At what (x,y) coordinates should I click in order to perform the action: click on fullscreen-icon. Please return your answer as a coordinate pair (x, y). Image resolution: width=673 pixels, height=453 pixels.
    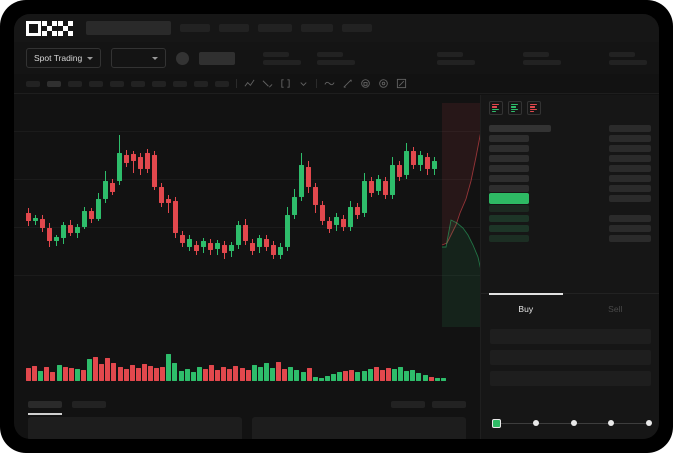
    Looking at the image, I should click on (401, 83).